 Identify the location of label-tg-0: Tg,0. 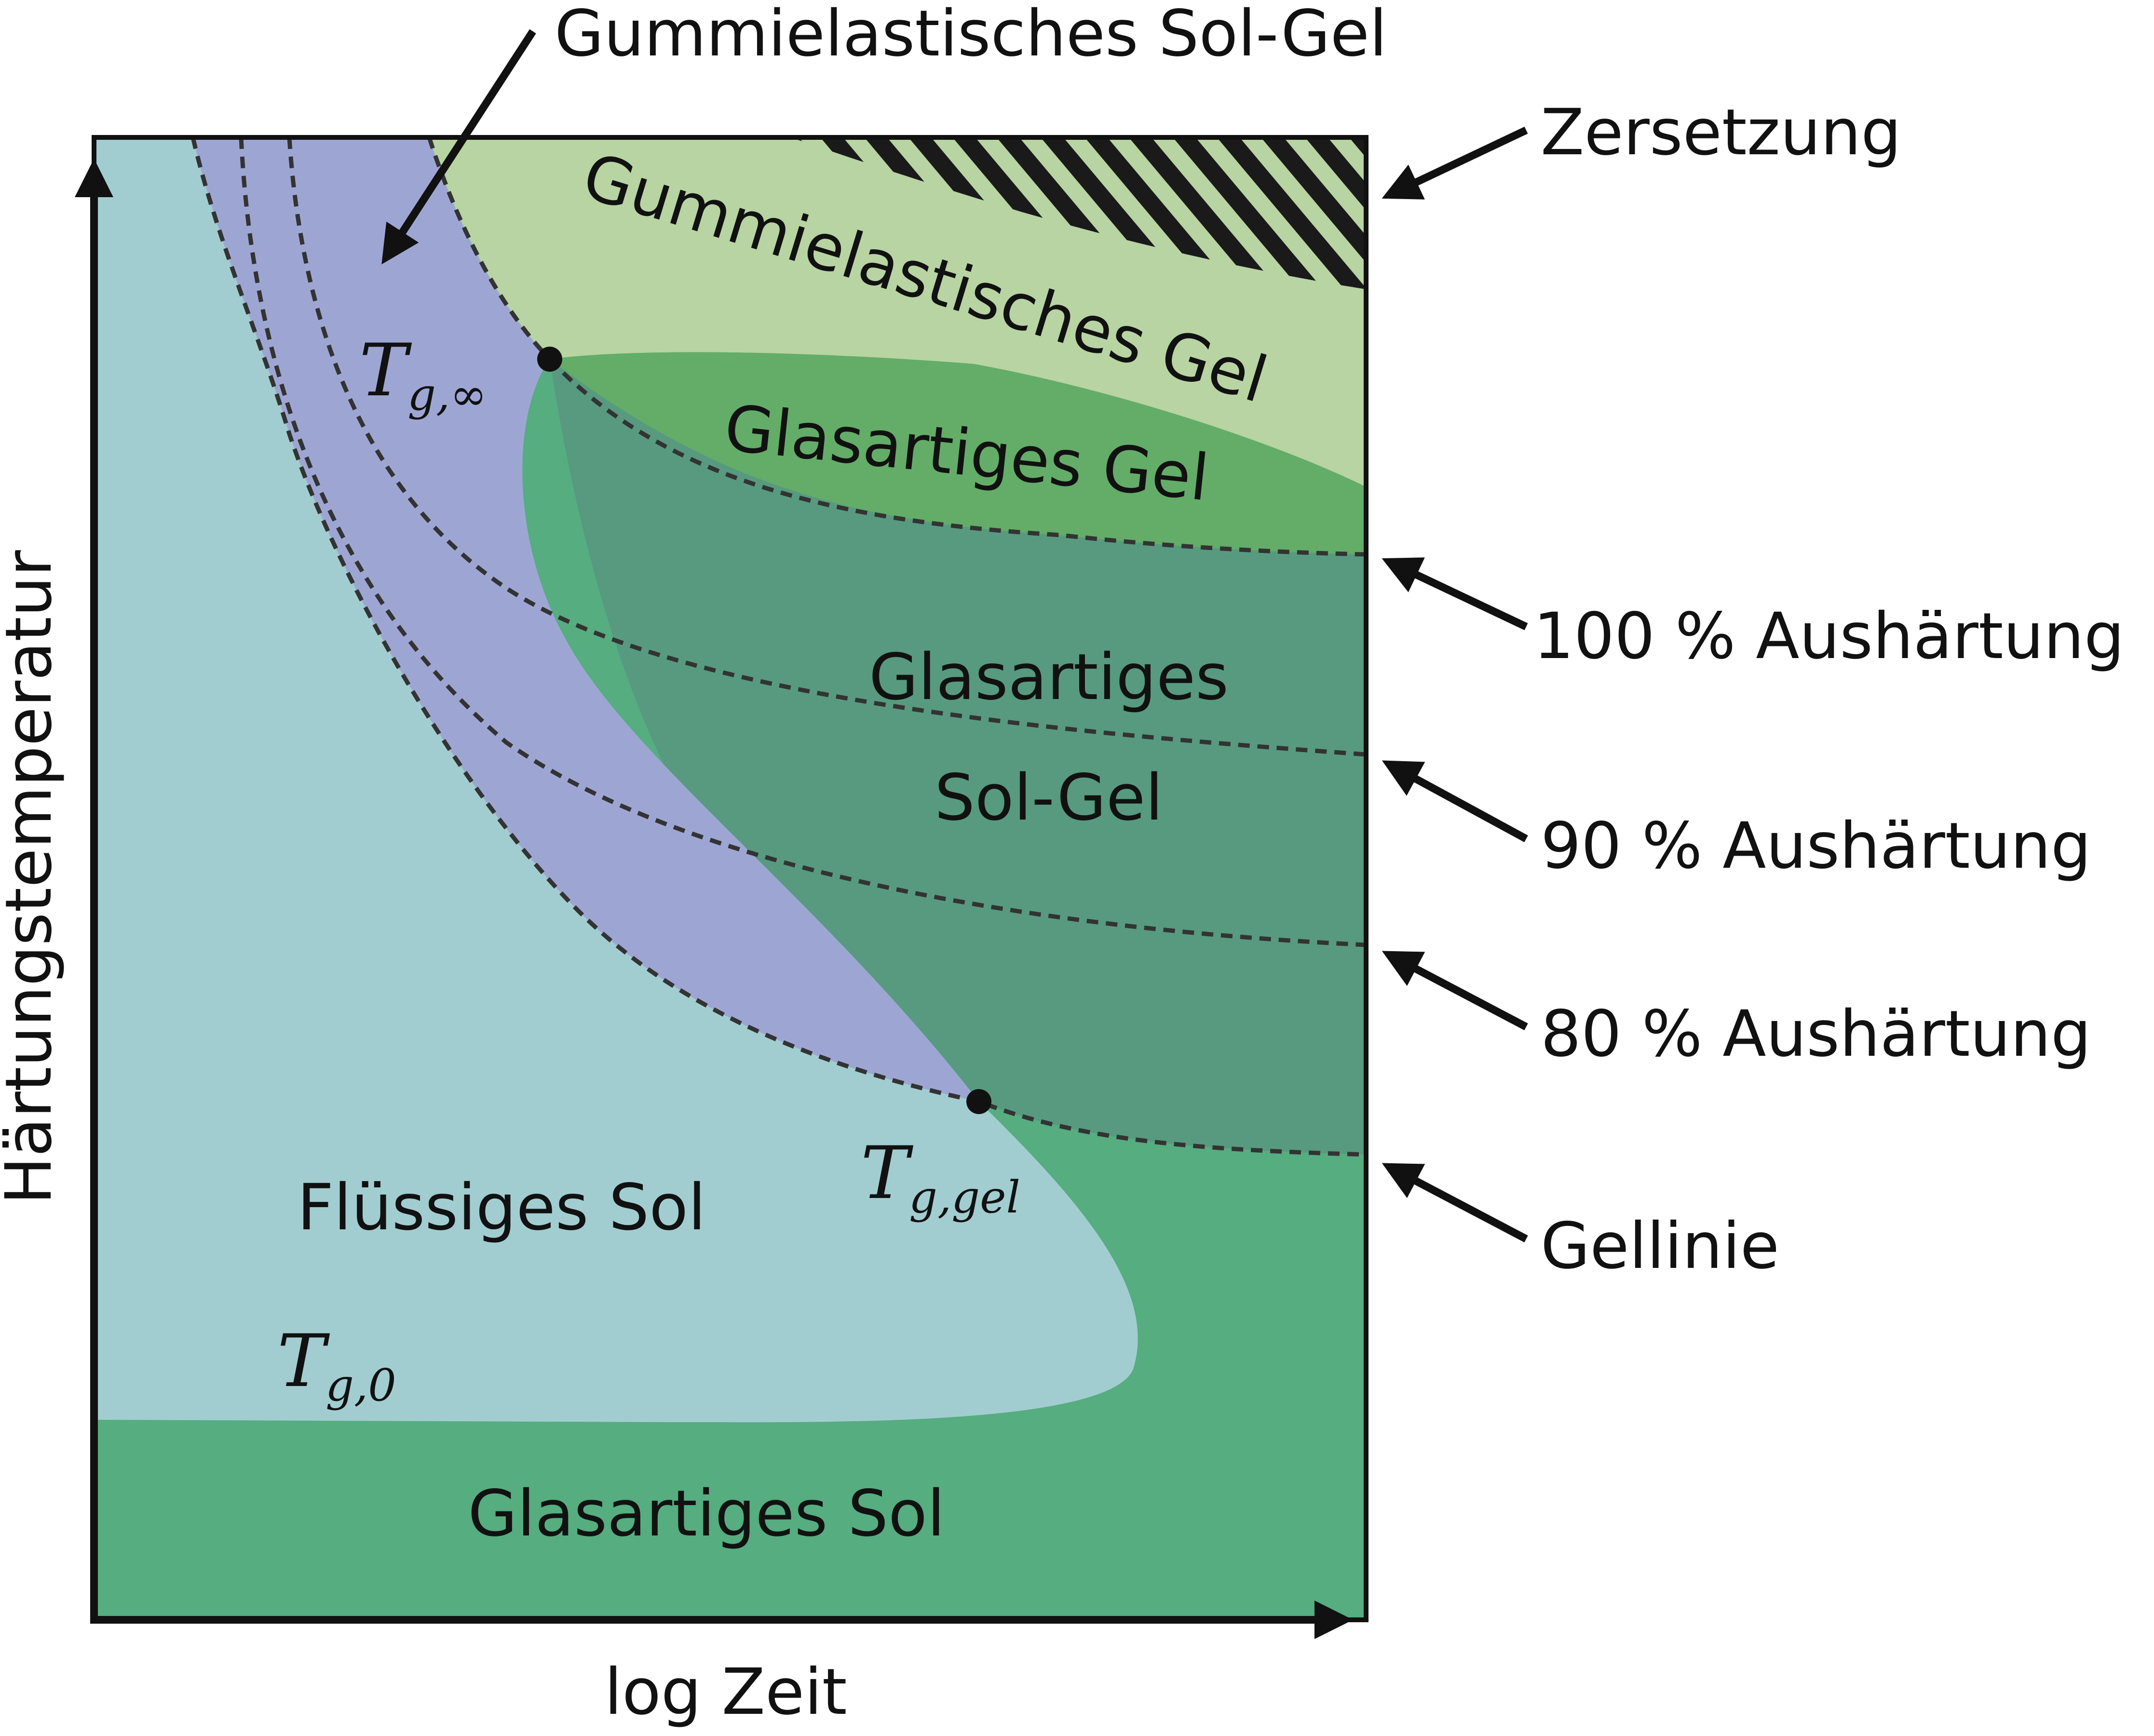
(337, 1365).